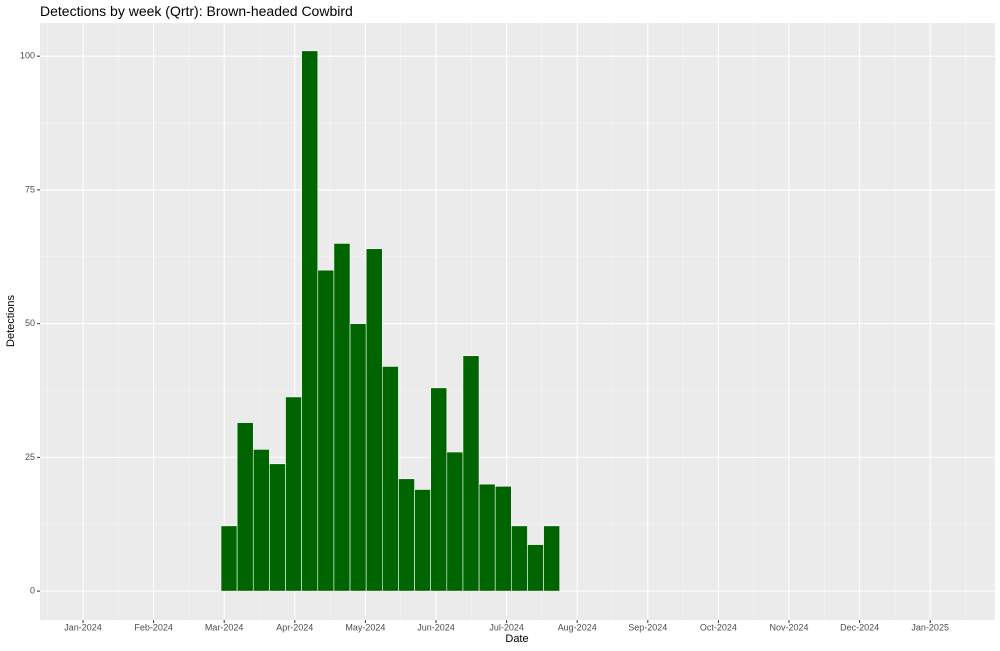 This screenshot has height=651, width=1000. I want to click on y-tick-label: 75, so click(30, 189).